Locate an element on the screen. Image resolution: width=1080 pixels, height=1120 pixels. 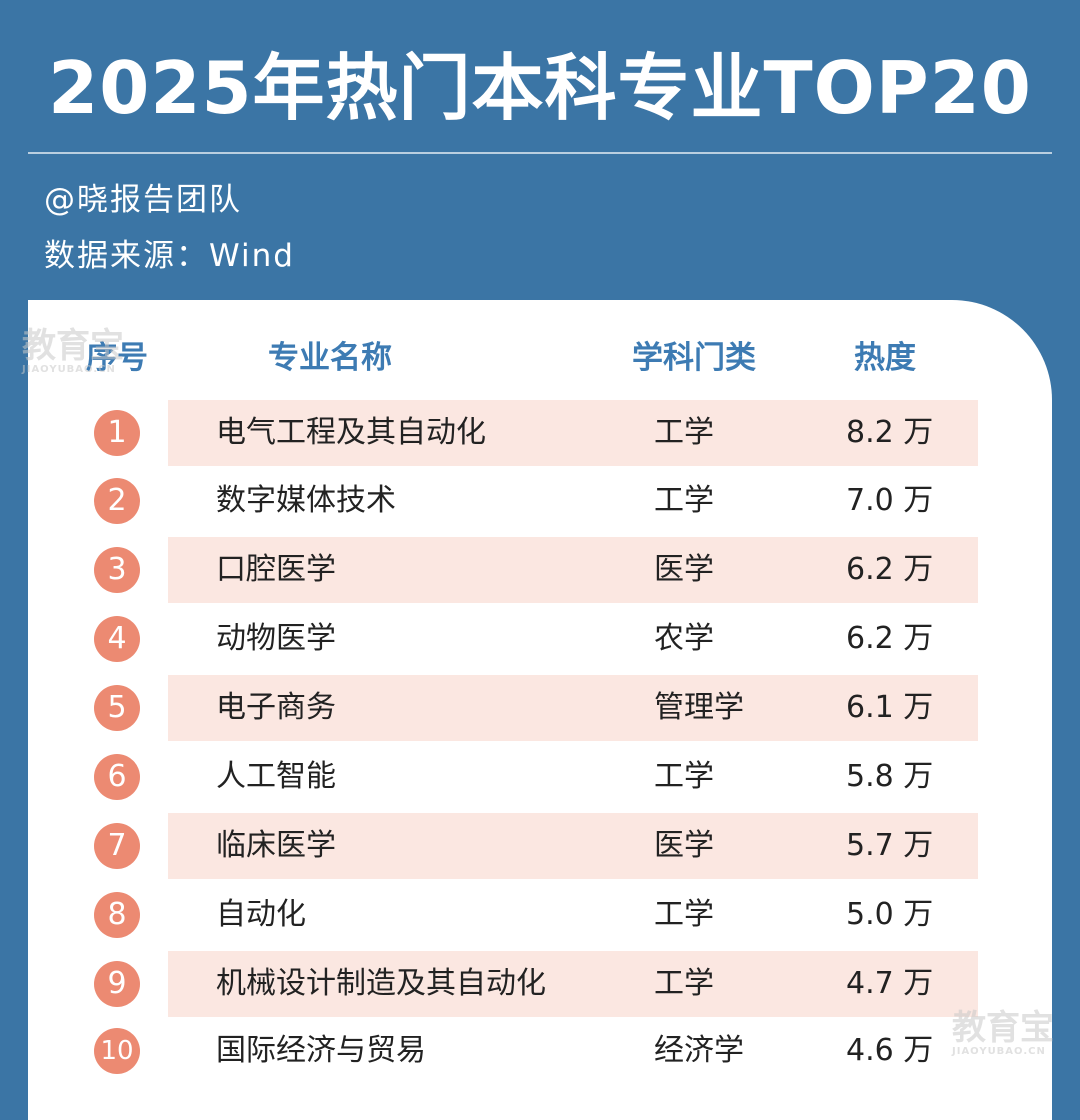
column-header-rank: 序号 is located at coordinates (117, 358).